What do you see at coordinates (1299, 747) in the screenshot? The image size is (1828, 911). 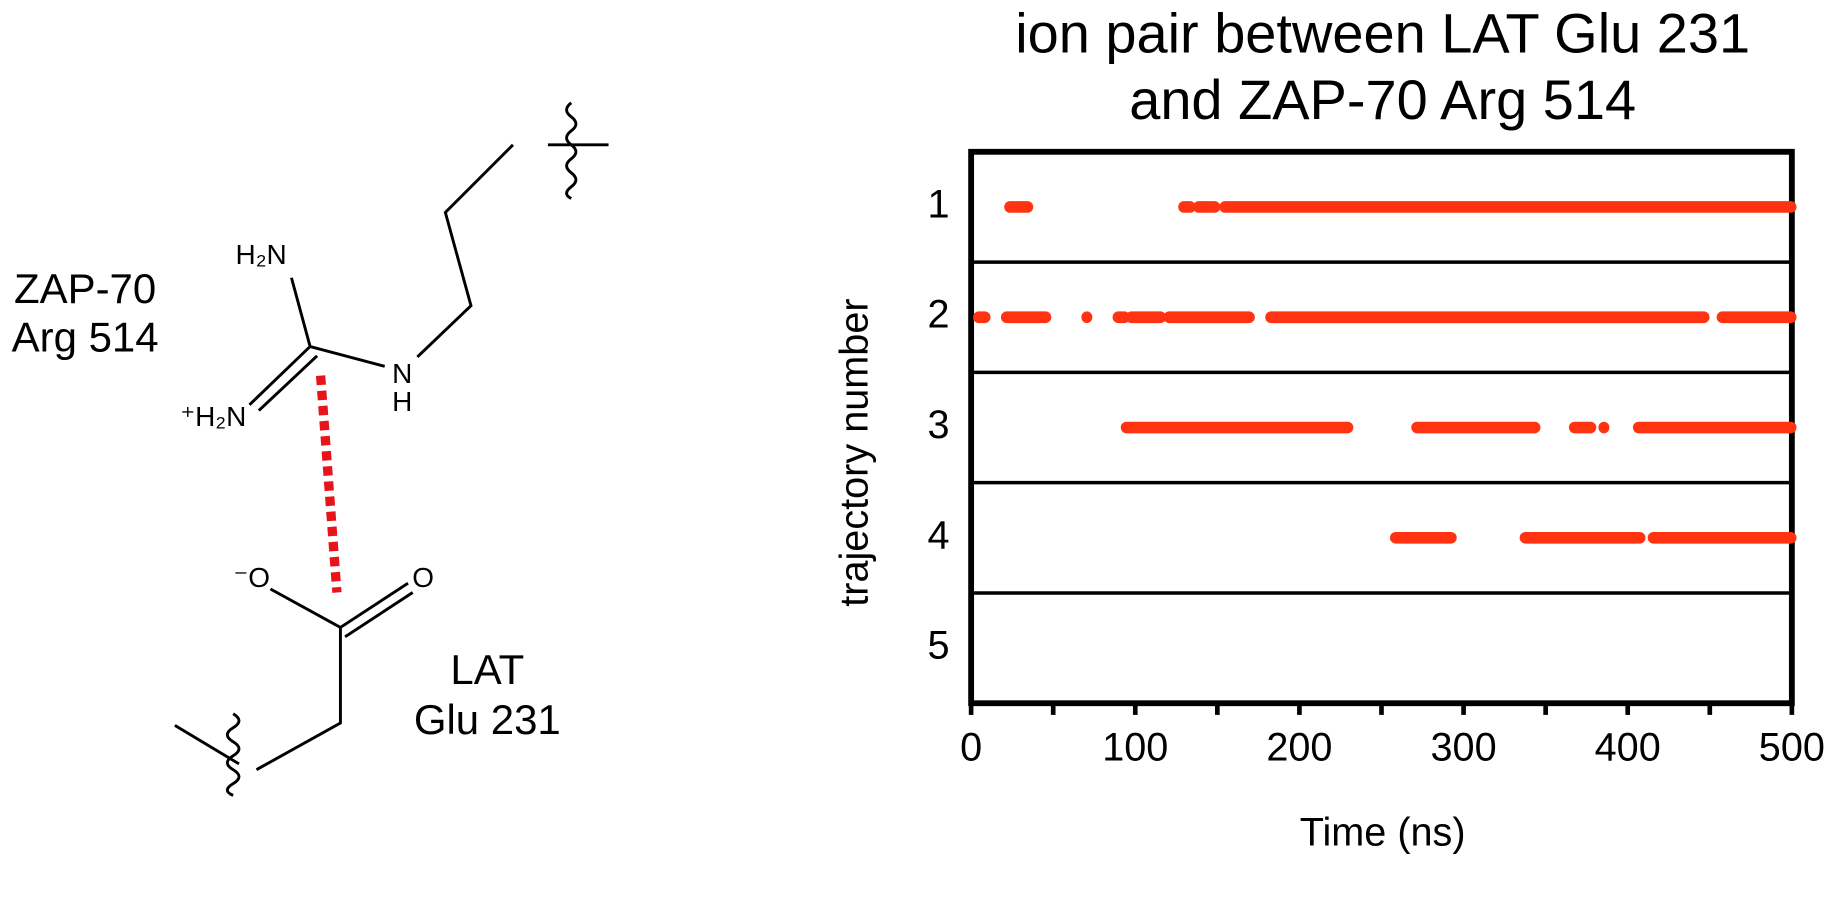 I see `x-tick-label: 200` at bounding box center [1299, 747].